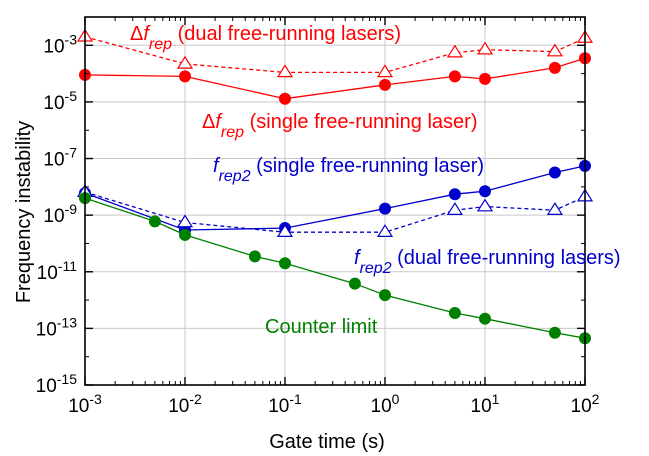 The image size is (649, 456). Describe the element at coordinates (71, 39) in the screenshot. I see `y-tick-exponent: -3` at that location.